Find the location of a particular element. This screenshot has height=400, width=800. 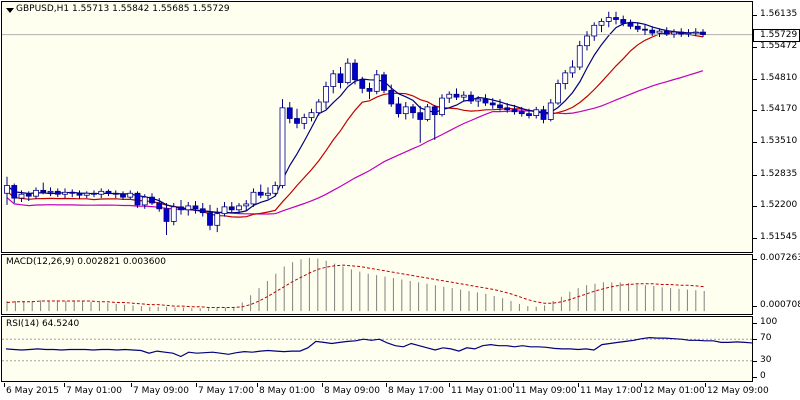

high-value: 1.55842 is located at coordinates (131, 9).